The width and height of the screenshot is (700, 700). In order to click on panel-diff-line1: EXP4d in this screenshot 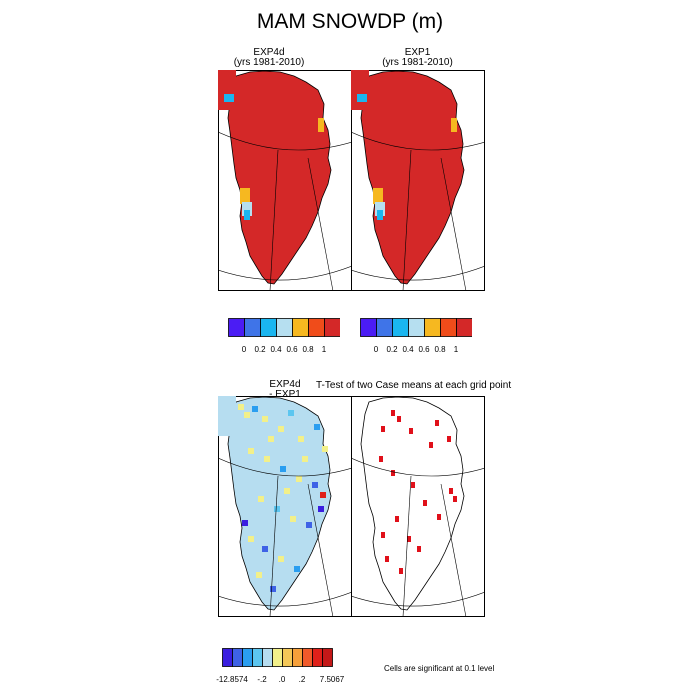, I will do `click(285, 384)`.